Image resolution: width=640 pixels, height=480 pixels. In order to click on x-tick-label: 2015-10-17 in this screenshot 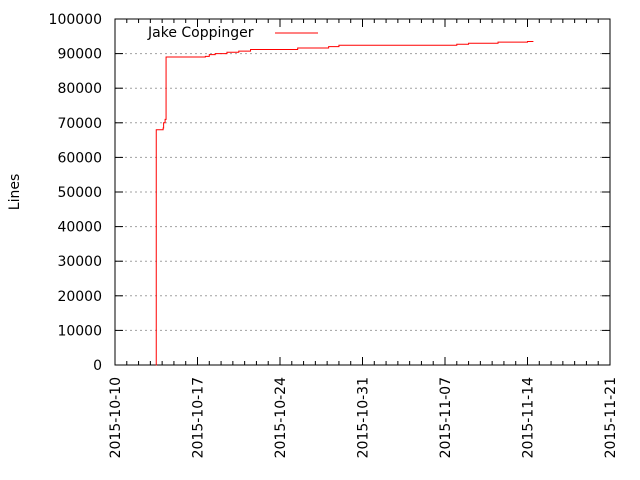, I will do `click(199, 417)`.